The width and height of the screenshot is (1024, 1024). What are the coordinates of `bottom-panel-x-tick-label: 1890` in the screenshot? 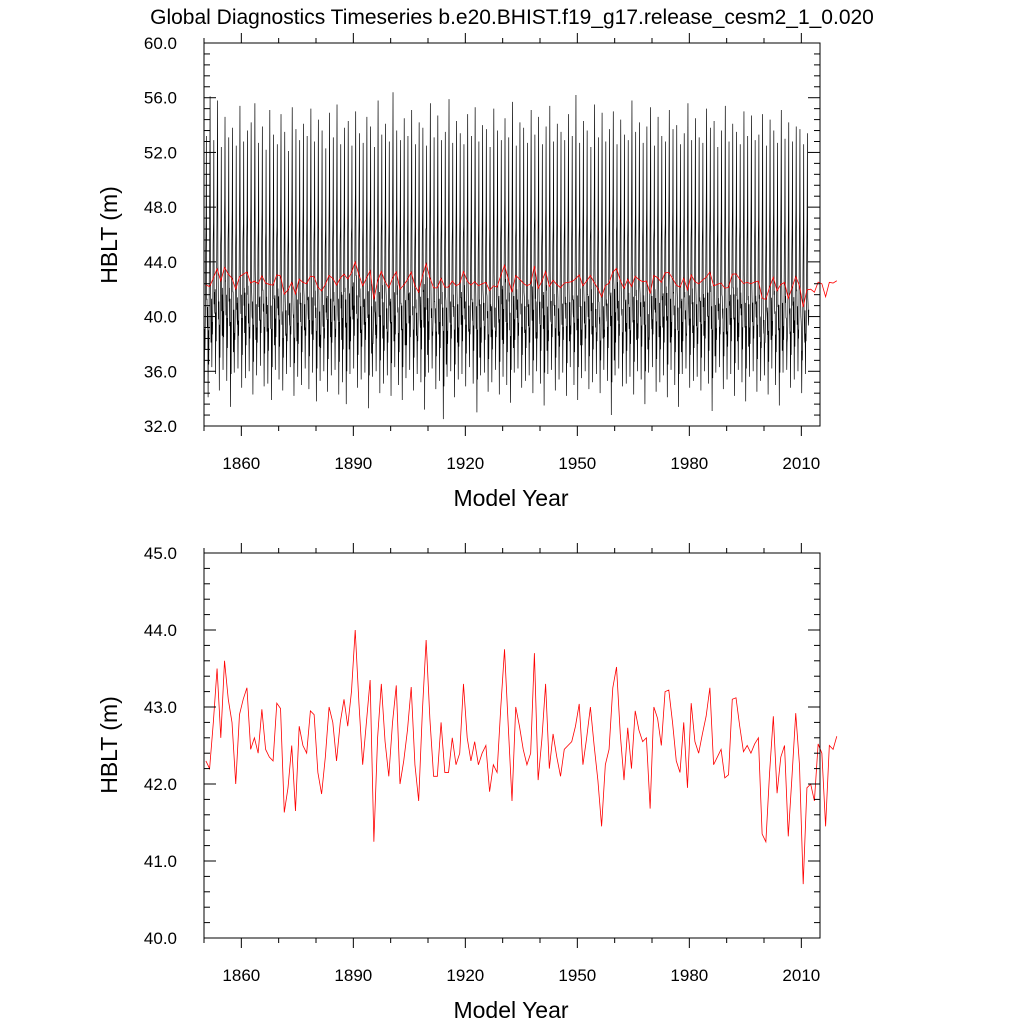 It's located at (353, 975).